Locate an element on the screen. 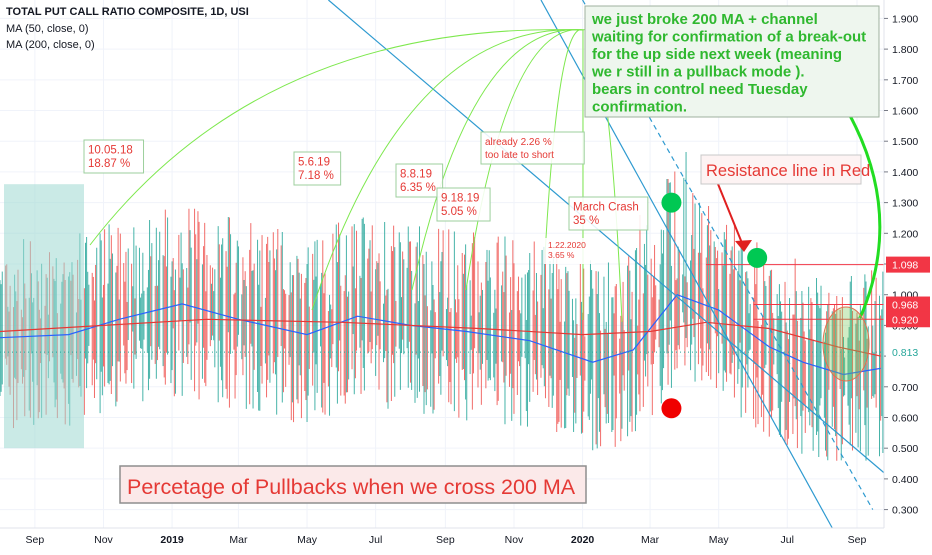 Image resolution: width=932 pixels, height=555 pixels. ma50-line is located at coordinates (440, 334).